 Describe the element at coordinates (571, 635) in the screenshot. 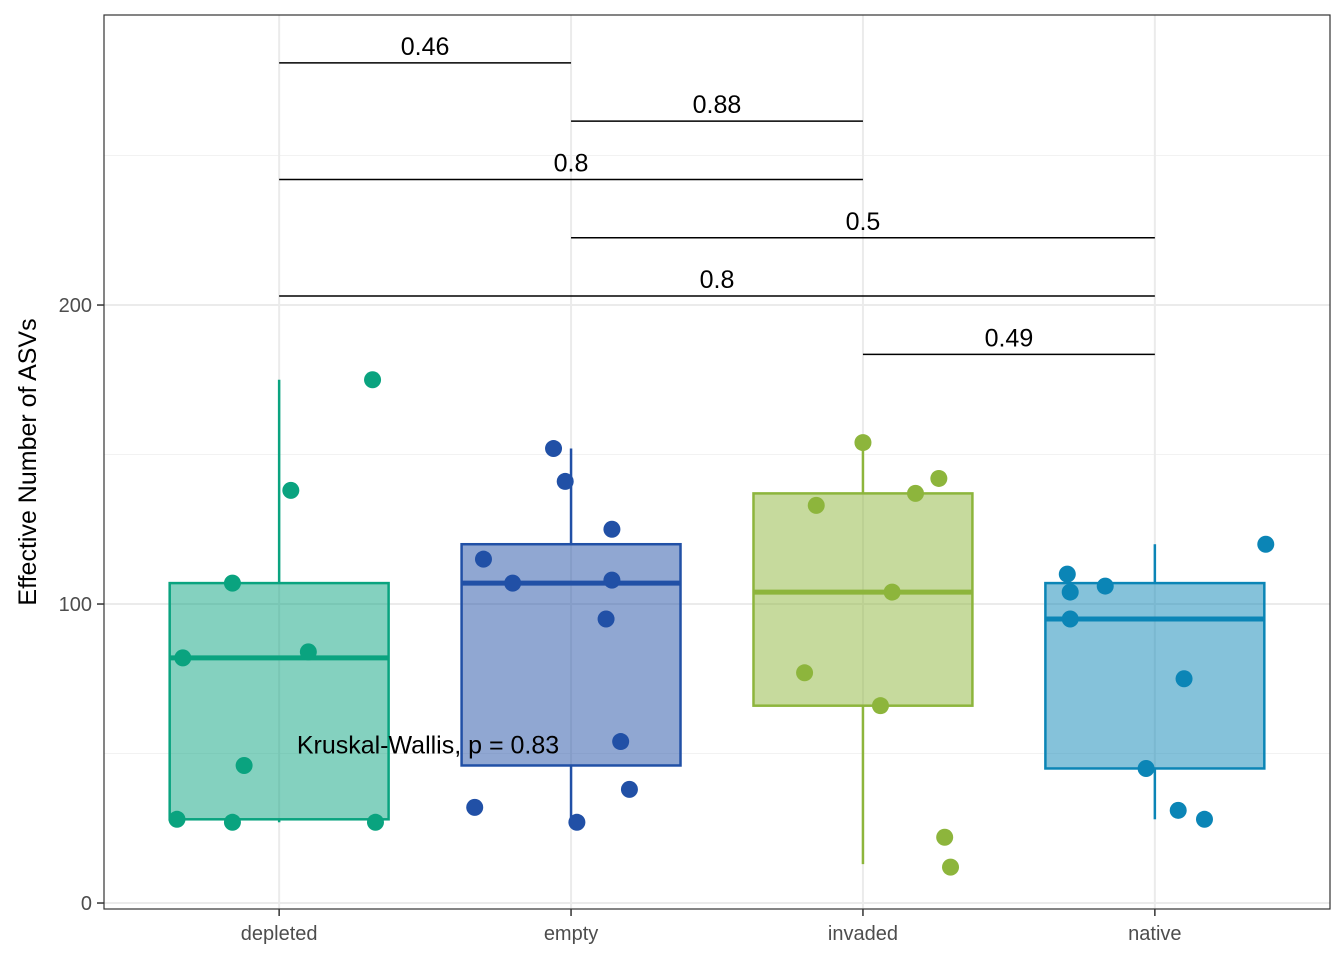

I see `box-empty` at that location.